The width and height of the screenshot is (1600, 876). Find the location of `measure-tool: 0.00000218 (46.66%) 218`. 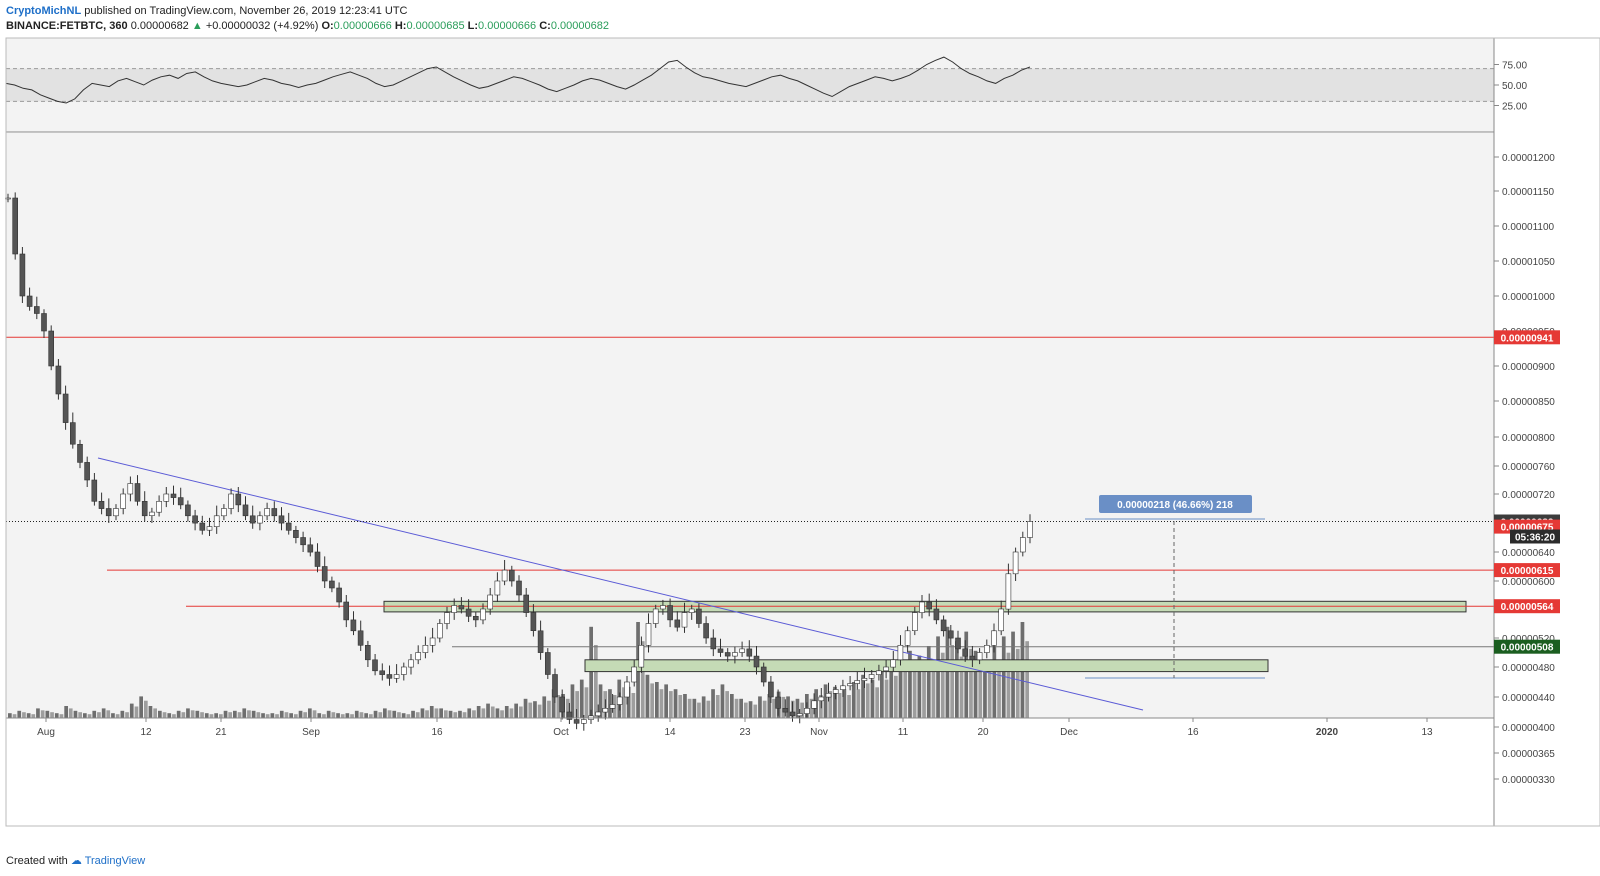

measure-tool: 0.00000218 (46.66%) 218 is located at coordinates (1175, 587).